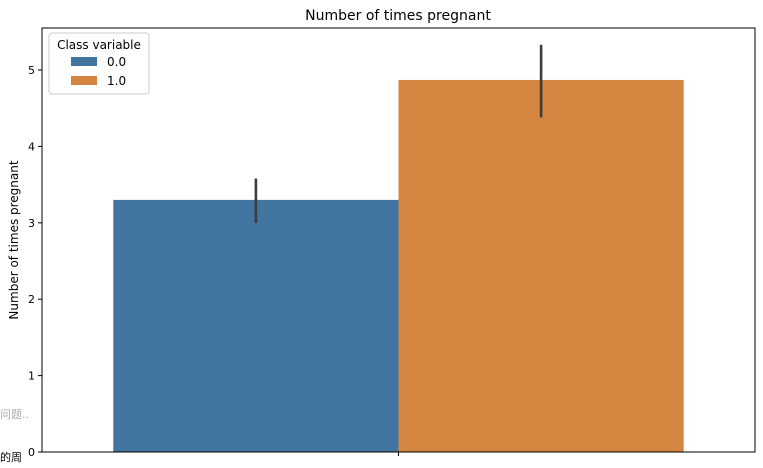 This screenshot has width=763, height=468. I want to click on y-axis-label: Number of times pregnant, so click(14, 239).